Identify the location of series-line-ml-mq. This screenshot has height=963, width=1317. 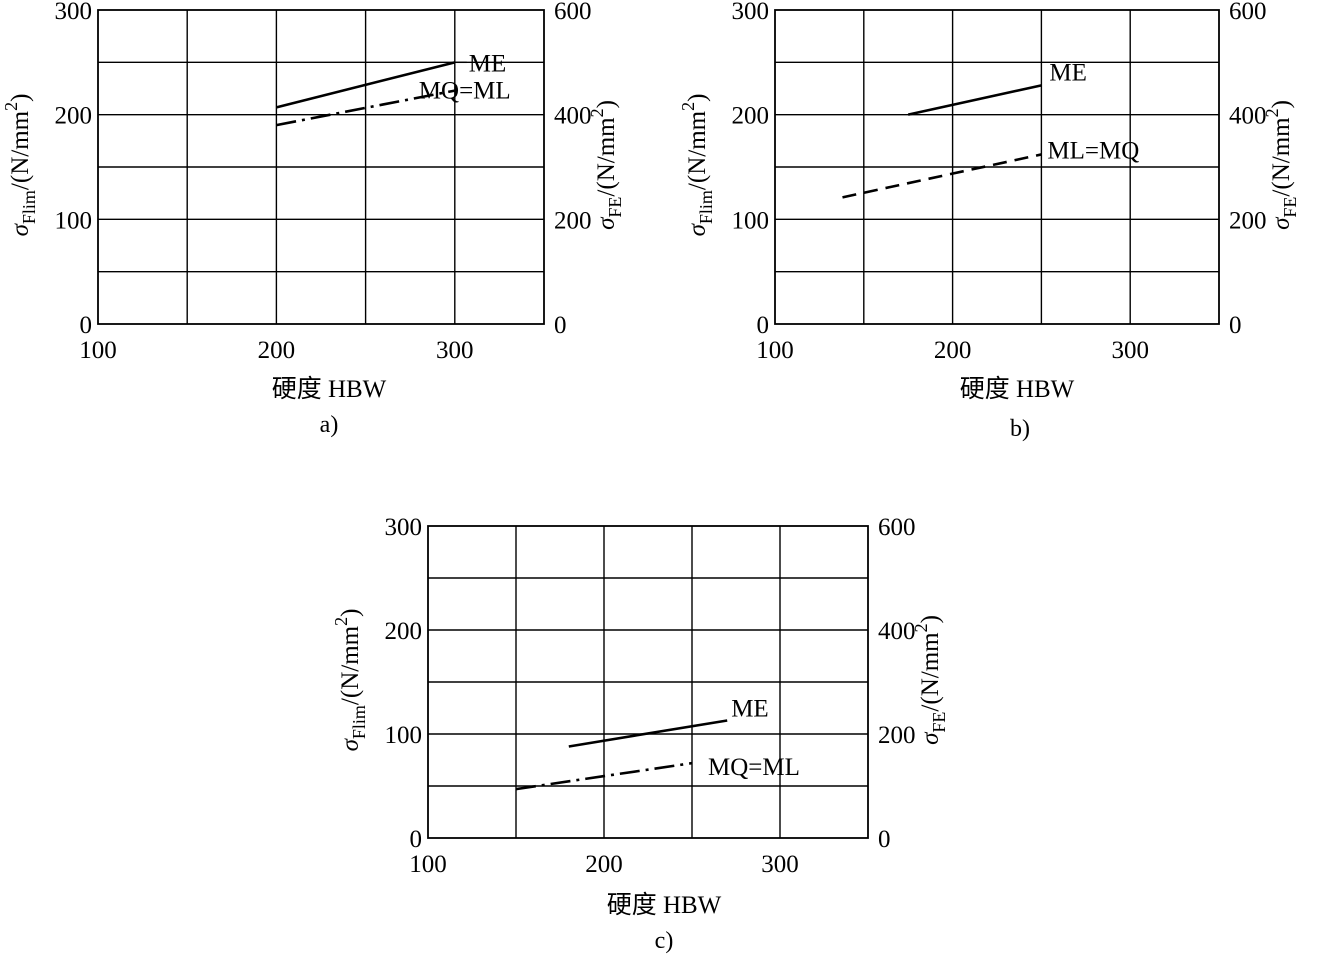
(942, 176).